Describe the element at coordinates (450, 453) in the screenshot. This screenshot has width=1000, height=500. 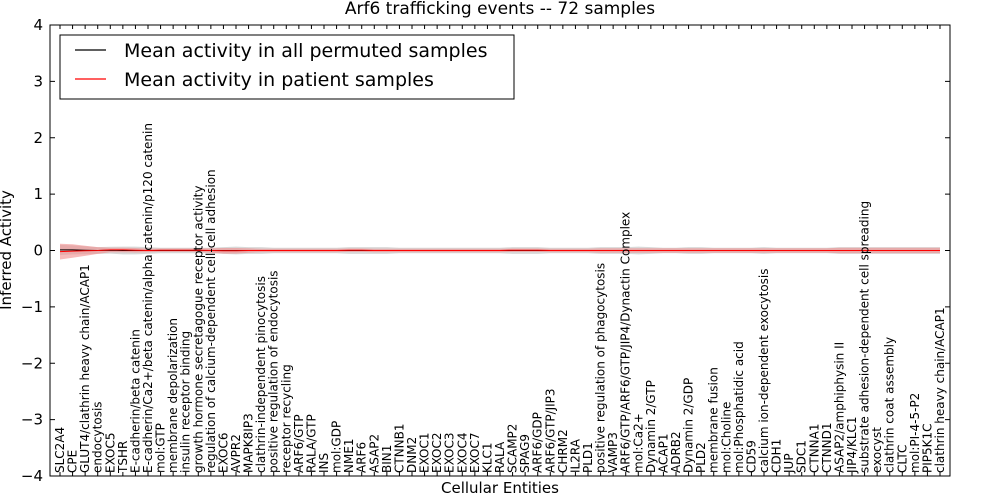
I see `x-tick-label: EXOC3` at that location.